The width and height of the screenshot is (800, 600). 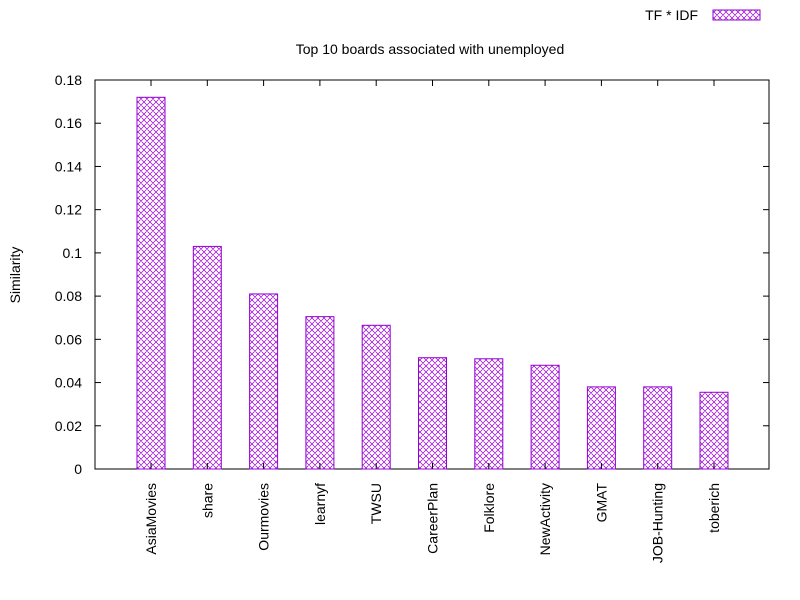 I want to click on y-tick-label: 0.02, so click(x=68, y=426).